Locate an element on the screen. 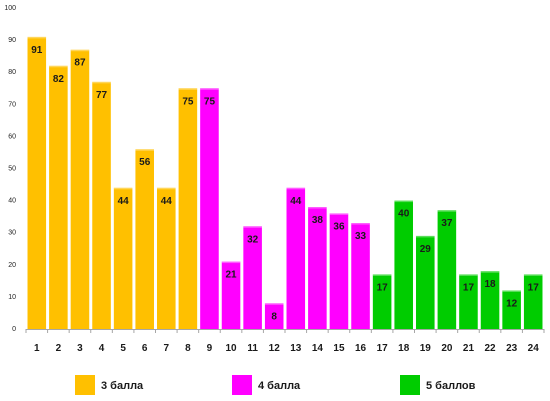 The height and width of the screenshot is (401, 550). x-tick-label: 8 is located at coordinates (188, 348).